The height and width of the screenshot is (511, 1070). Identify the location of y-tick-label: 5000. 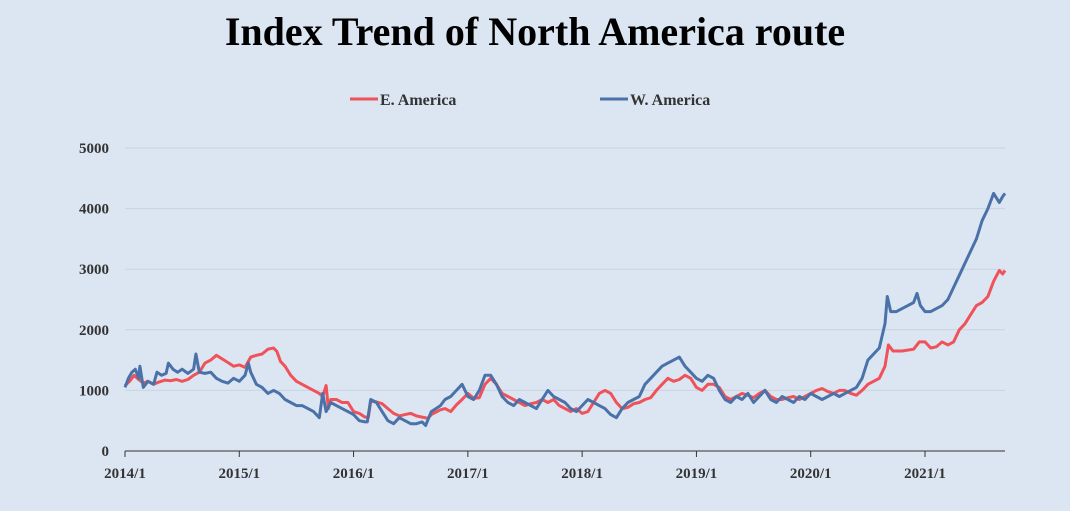
(94, 149).